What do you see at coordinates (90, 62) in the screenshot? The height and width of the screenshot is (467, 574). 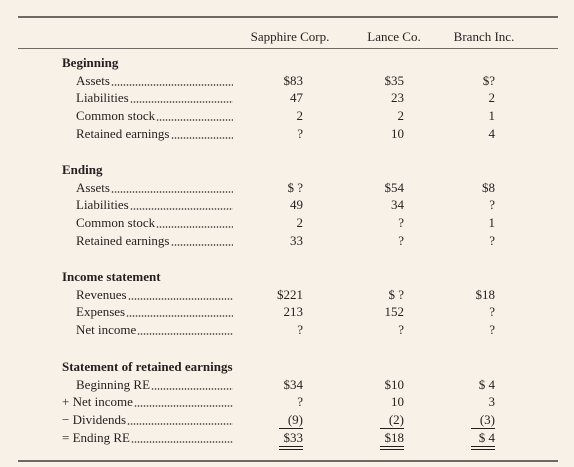 I see `section-title: Beginning` at bounding box center [90, 62].